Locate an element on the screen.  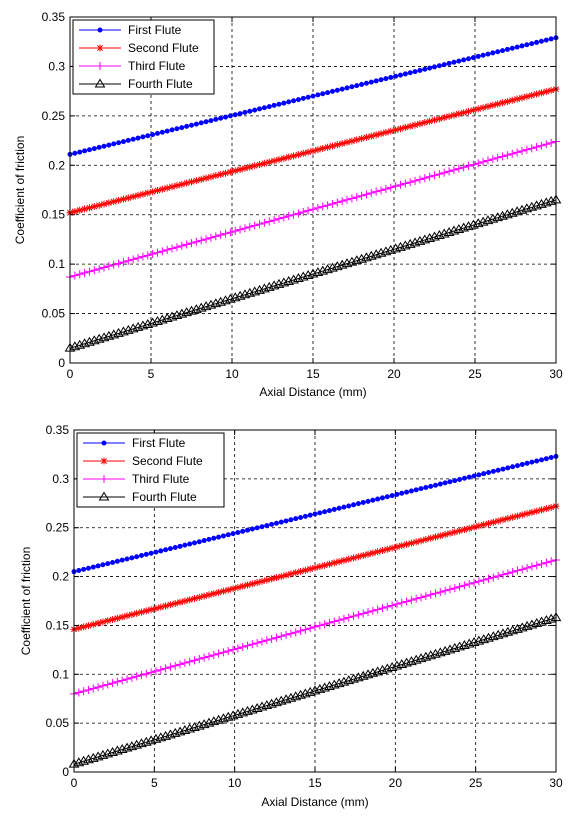
y-axis-label: Coefficient of friction is located at coordinates (26, 601).